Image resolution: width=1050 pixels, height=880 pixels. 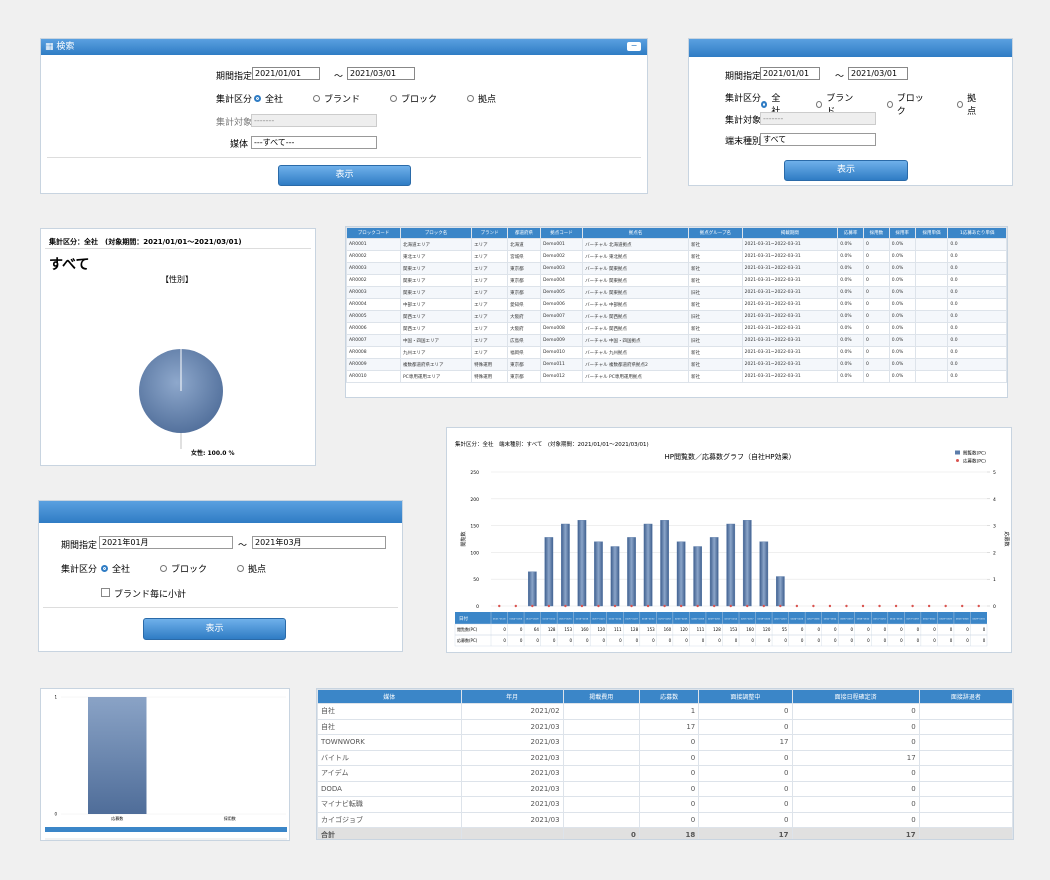 What do you see at coordinates (665, 742) in the screenshot?
I see `table-row: TOWNWORK 2021/03 0 17 0` at bounding box center [665, 742].